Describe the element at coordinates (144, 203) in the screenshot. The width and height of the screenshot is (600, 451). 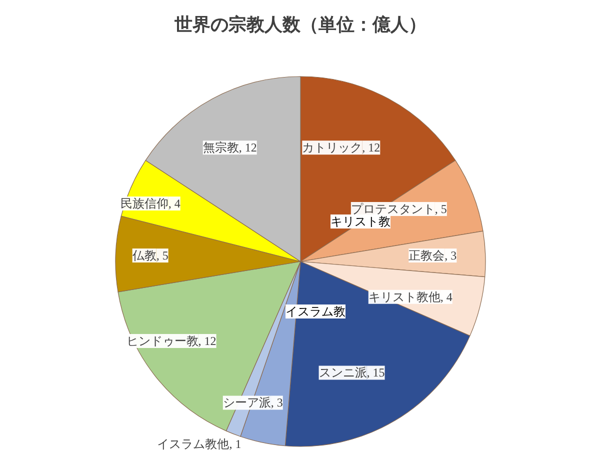
I see `slice-label: 民族信仰` at that location.